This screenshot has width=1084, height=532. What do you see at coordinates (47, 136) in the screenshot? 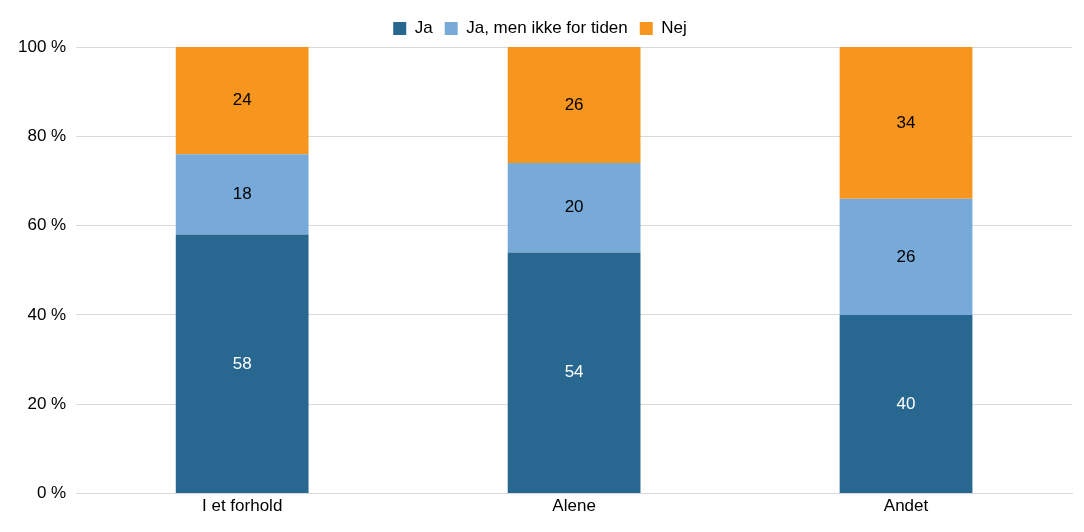
I see `y-tick-label: 80 %` at bounding box center [47, 136].